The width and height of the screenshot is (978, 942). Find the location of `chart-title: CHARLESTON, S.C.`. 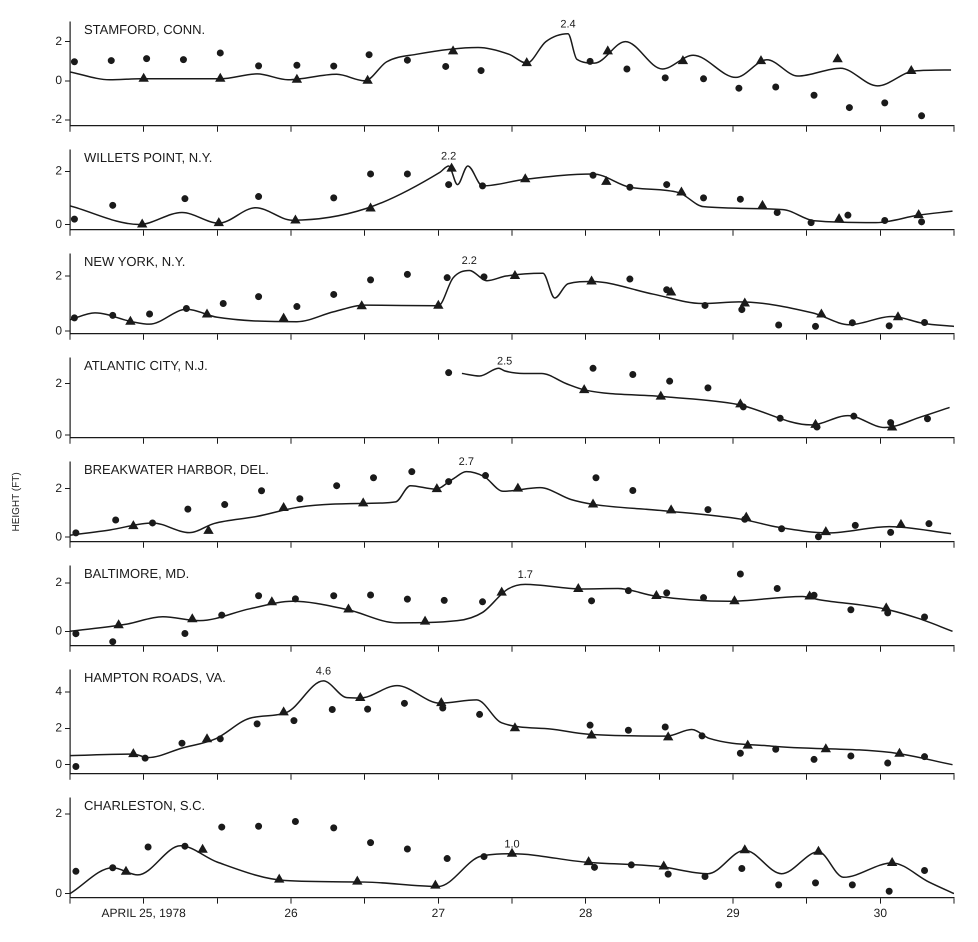

chart-title: CHARLESTON, S.C. is located at coordinates (145, 806).